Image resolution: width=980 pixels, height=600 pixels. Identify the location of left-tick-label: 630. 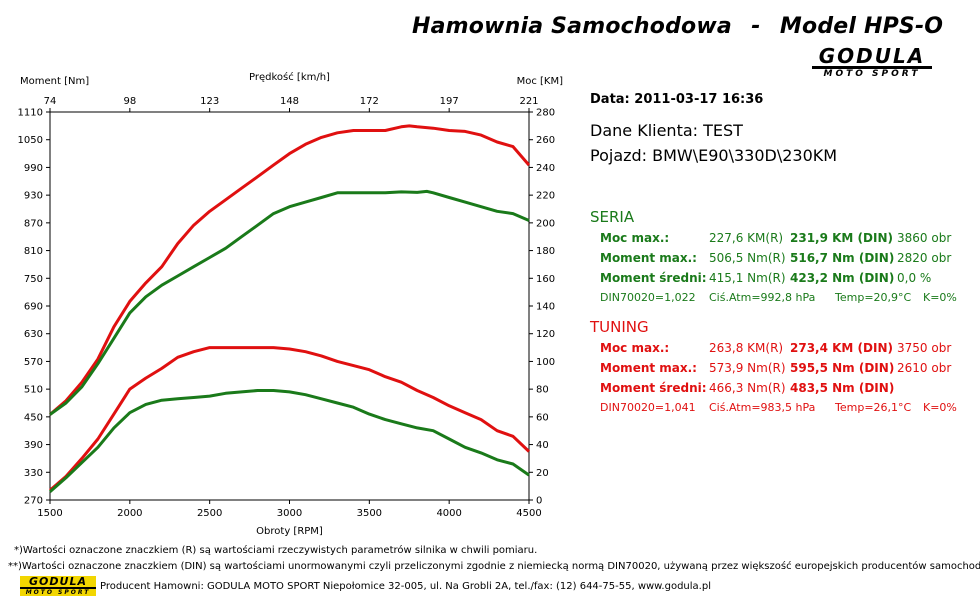
(33, 334).